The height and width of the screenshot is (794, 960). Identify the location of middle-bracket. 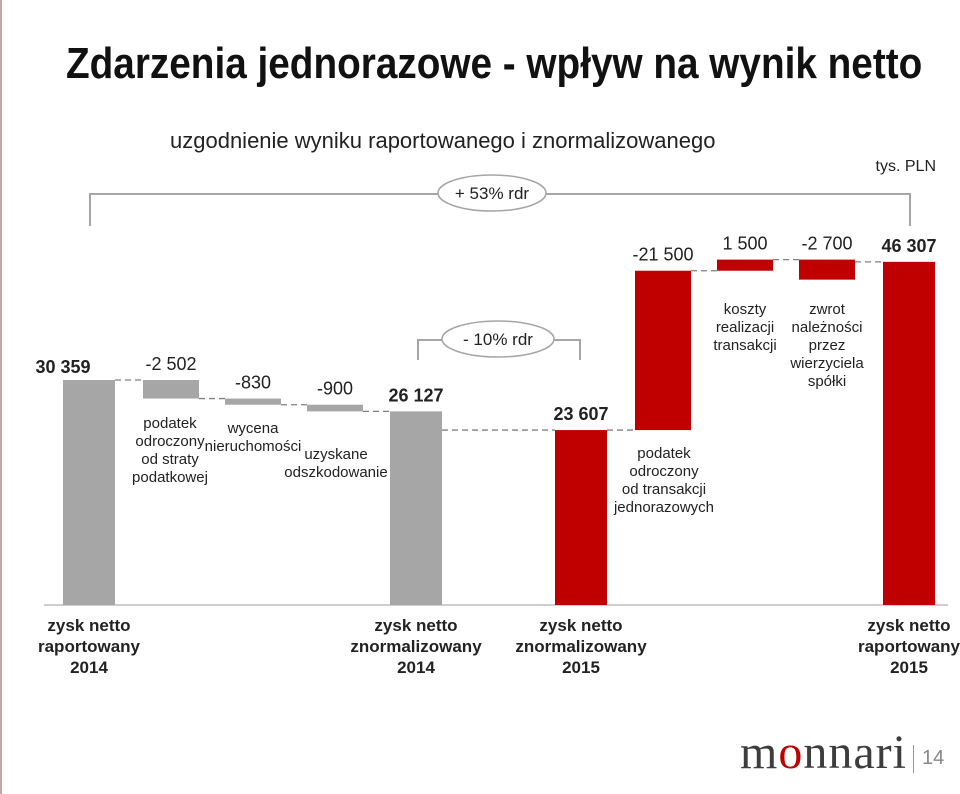
(499, 349).